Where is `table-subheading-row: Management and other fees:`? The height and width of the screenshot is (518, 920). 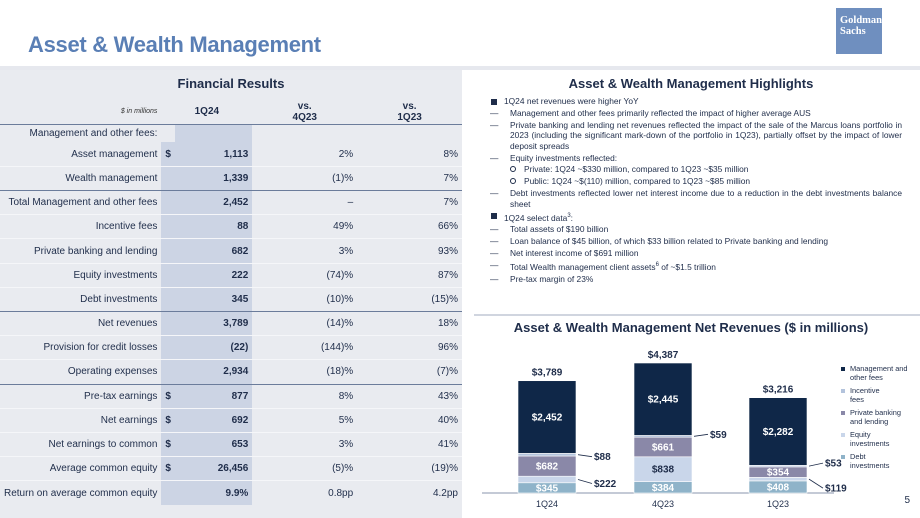
table-subheading-row: Management and other fees: is located at coordinates (231, 133).